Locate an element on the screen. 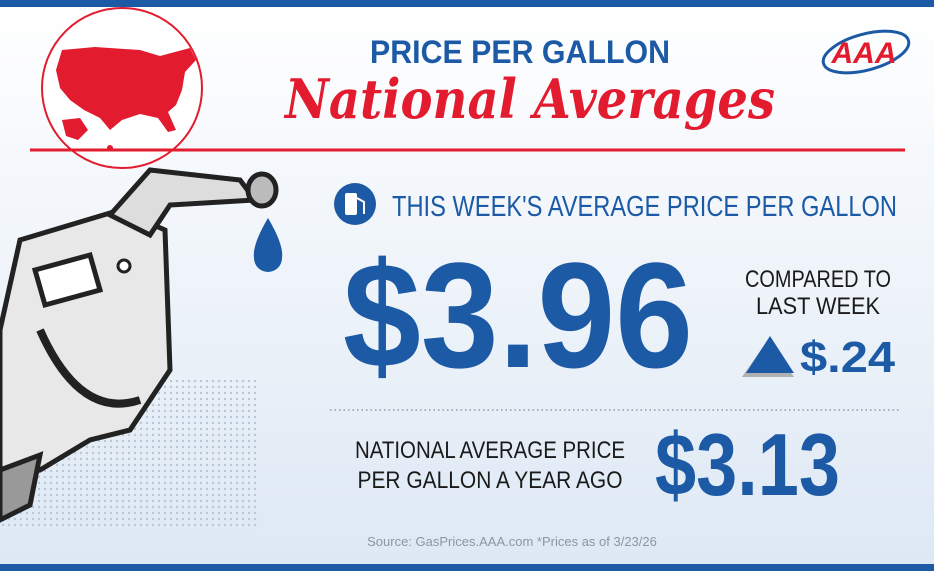 Image resolution: width=934 pixels, height=576 pixels. up-arrow is located at coordinates (770, 354).